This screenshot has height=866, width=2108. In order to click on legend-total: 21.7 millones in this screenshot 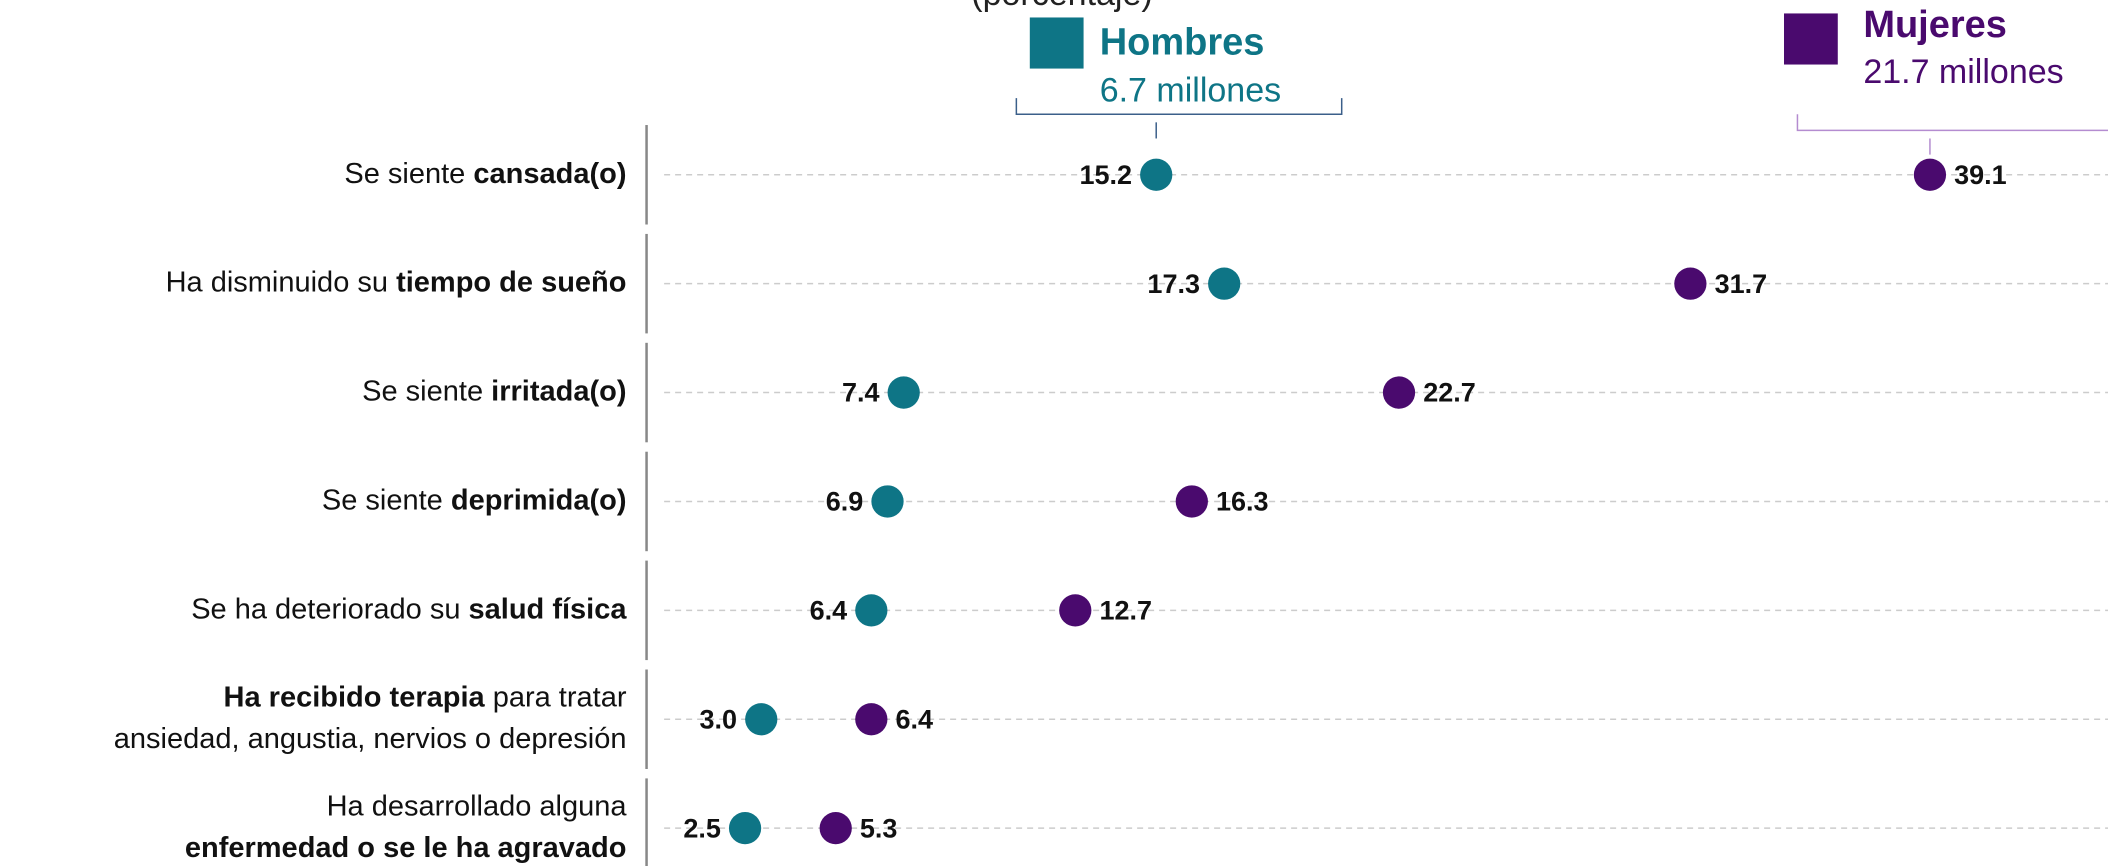, I will do `click(1963, 72)`.